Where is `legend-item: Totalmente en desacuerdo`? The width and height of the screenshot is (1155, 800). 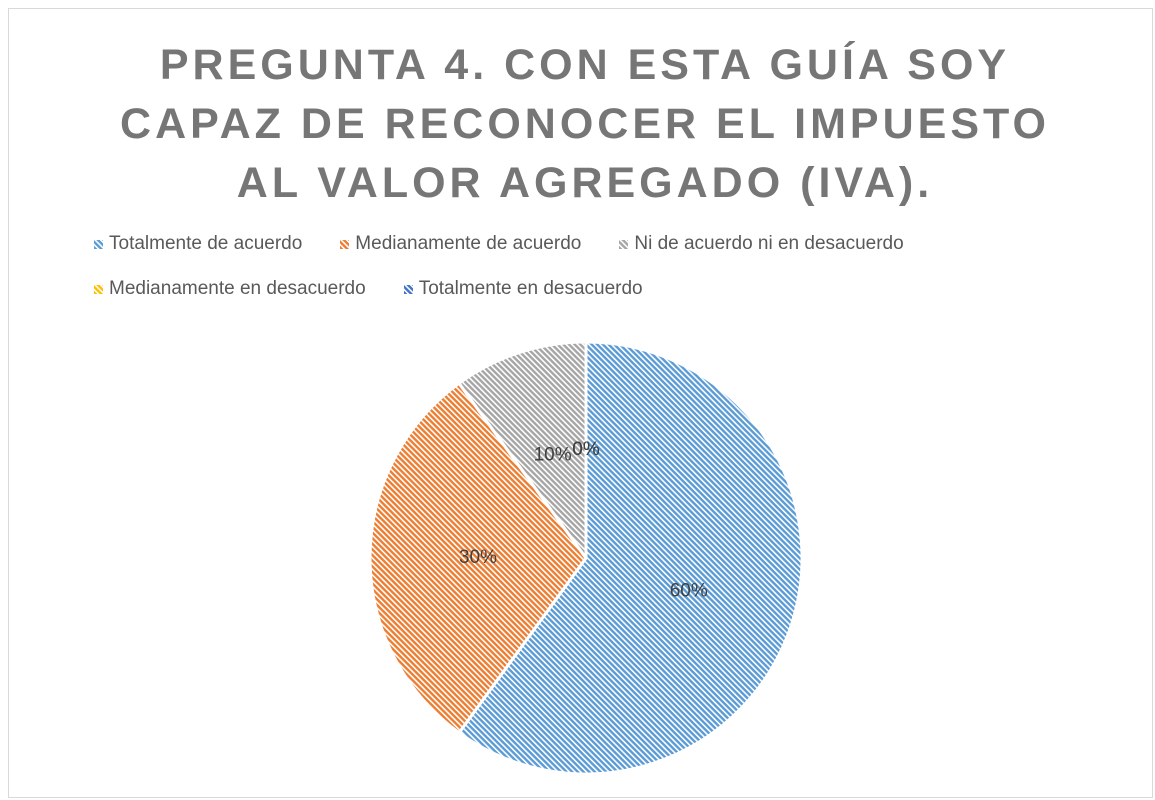 legend-item: Totalmente en desacuerdo is located at coordinates (523, 289).